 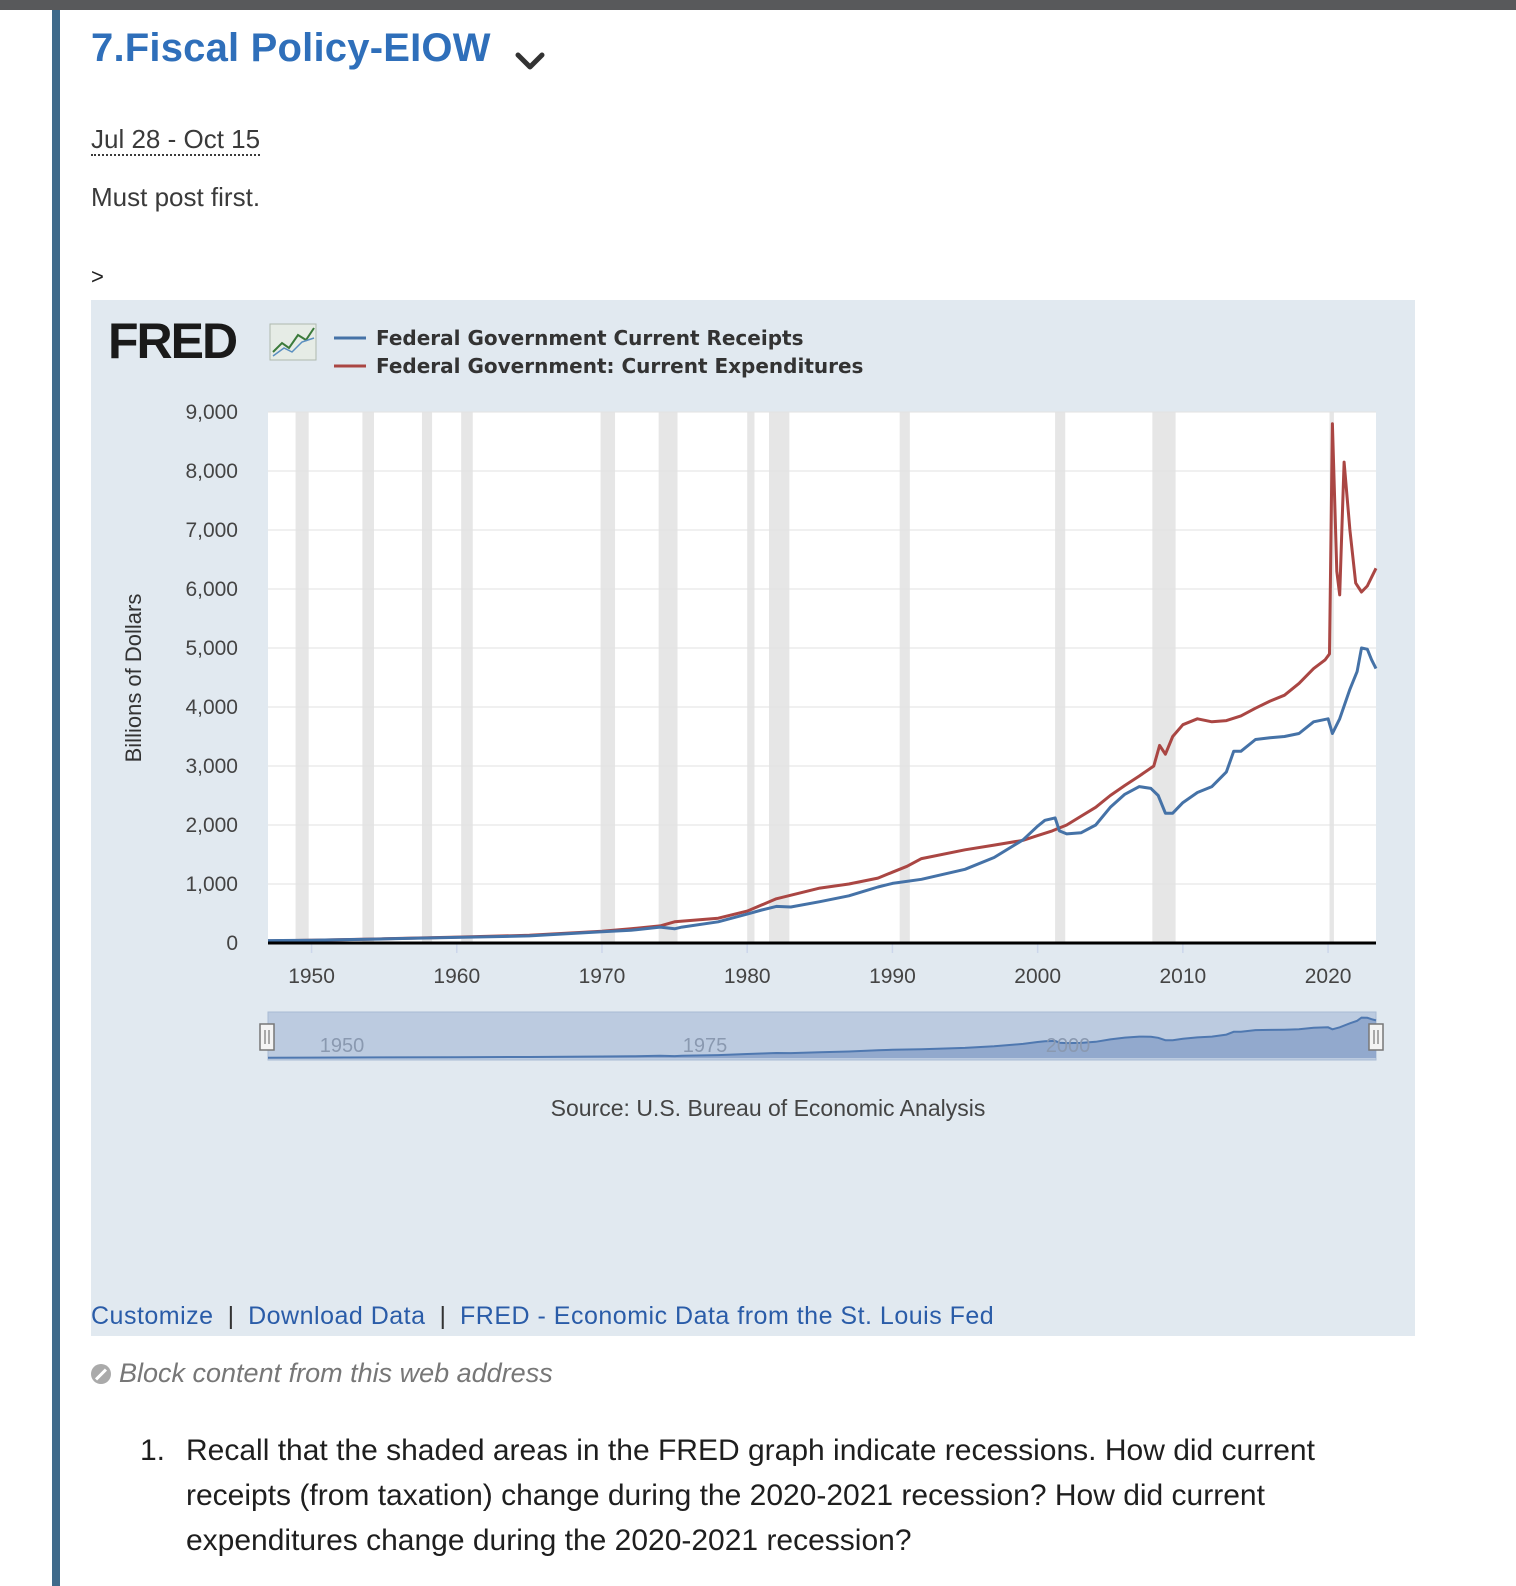 What do you see at coordinates (153, 1450) in the screenshot?
I see `question-number: 1.` at bounding box center [153, 1450].